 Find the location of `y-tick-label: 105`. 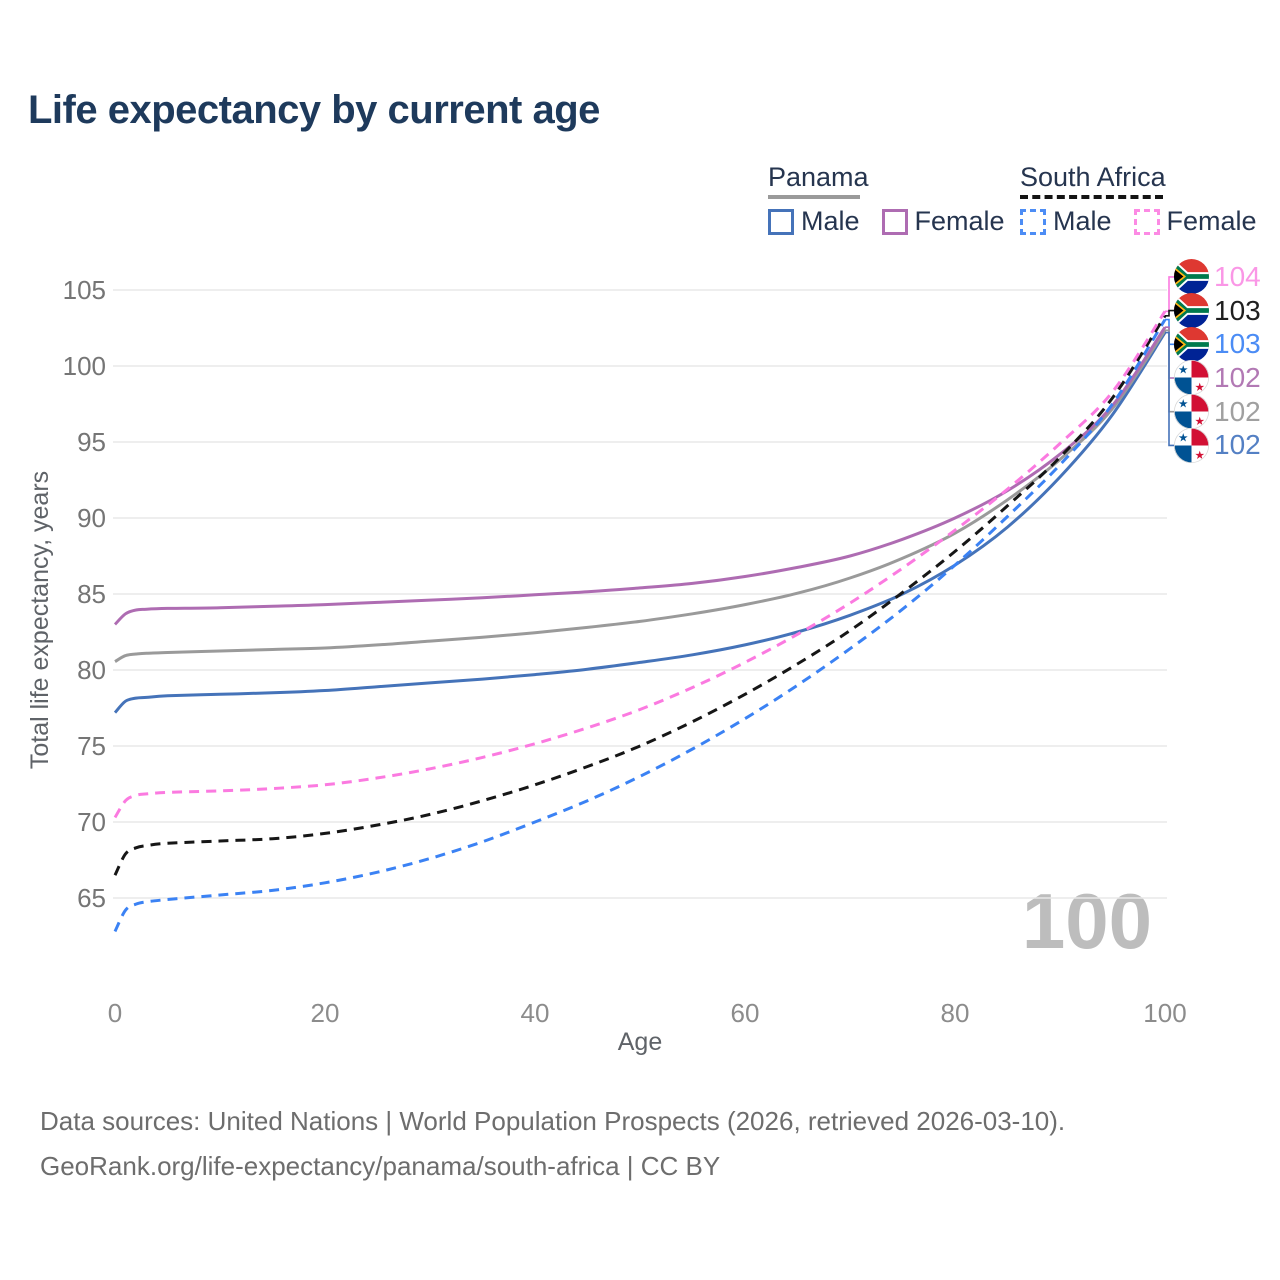

y-tick-label: 105 is located at coordinates (84, 290).